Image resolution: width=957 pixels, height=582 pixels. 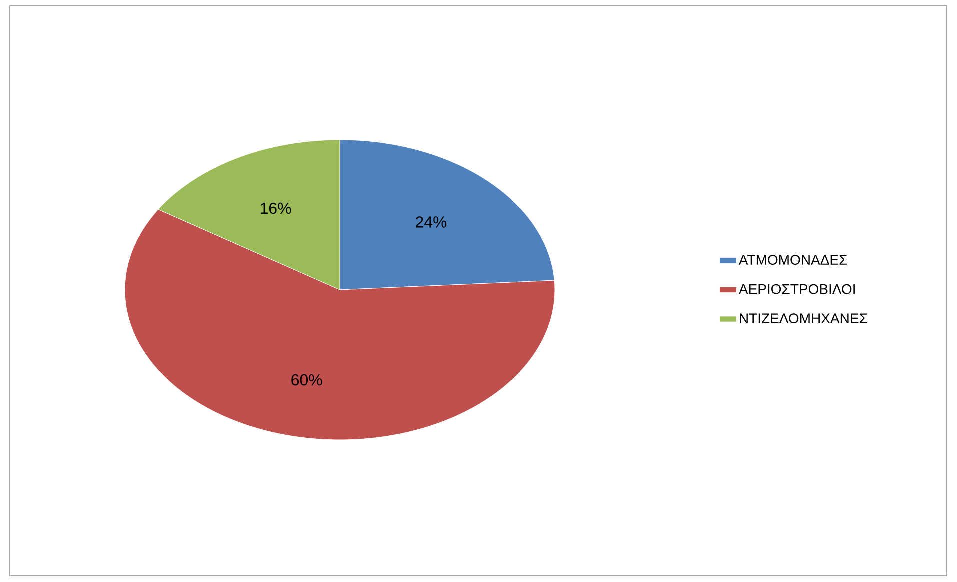 I want to click on data-label: 24%, so click(x=431, y=222).